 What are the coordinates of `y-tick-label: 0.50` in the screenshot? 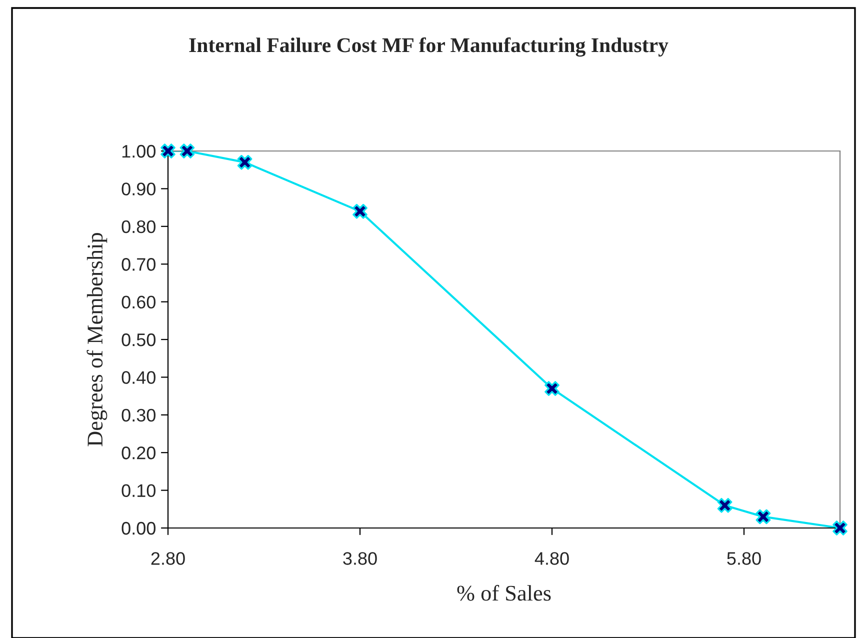 It's located at (139, 339).